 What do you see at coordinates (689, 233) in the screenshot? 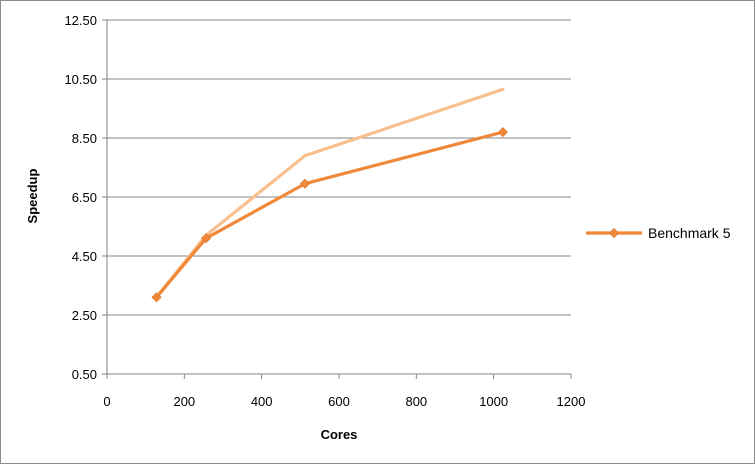
I see `legend-label: Benchmark 5` at bounding box center [689, 233].